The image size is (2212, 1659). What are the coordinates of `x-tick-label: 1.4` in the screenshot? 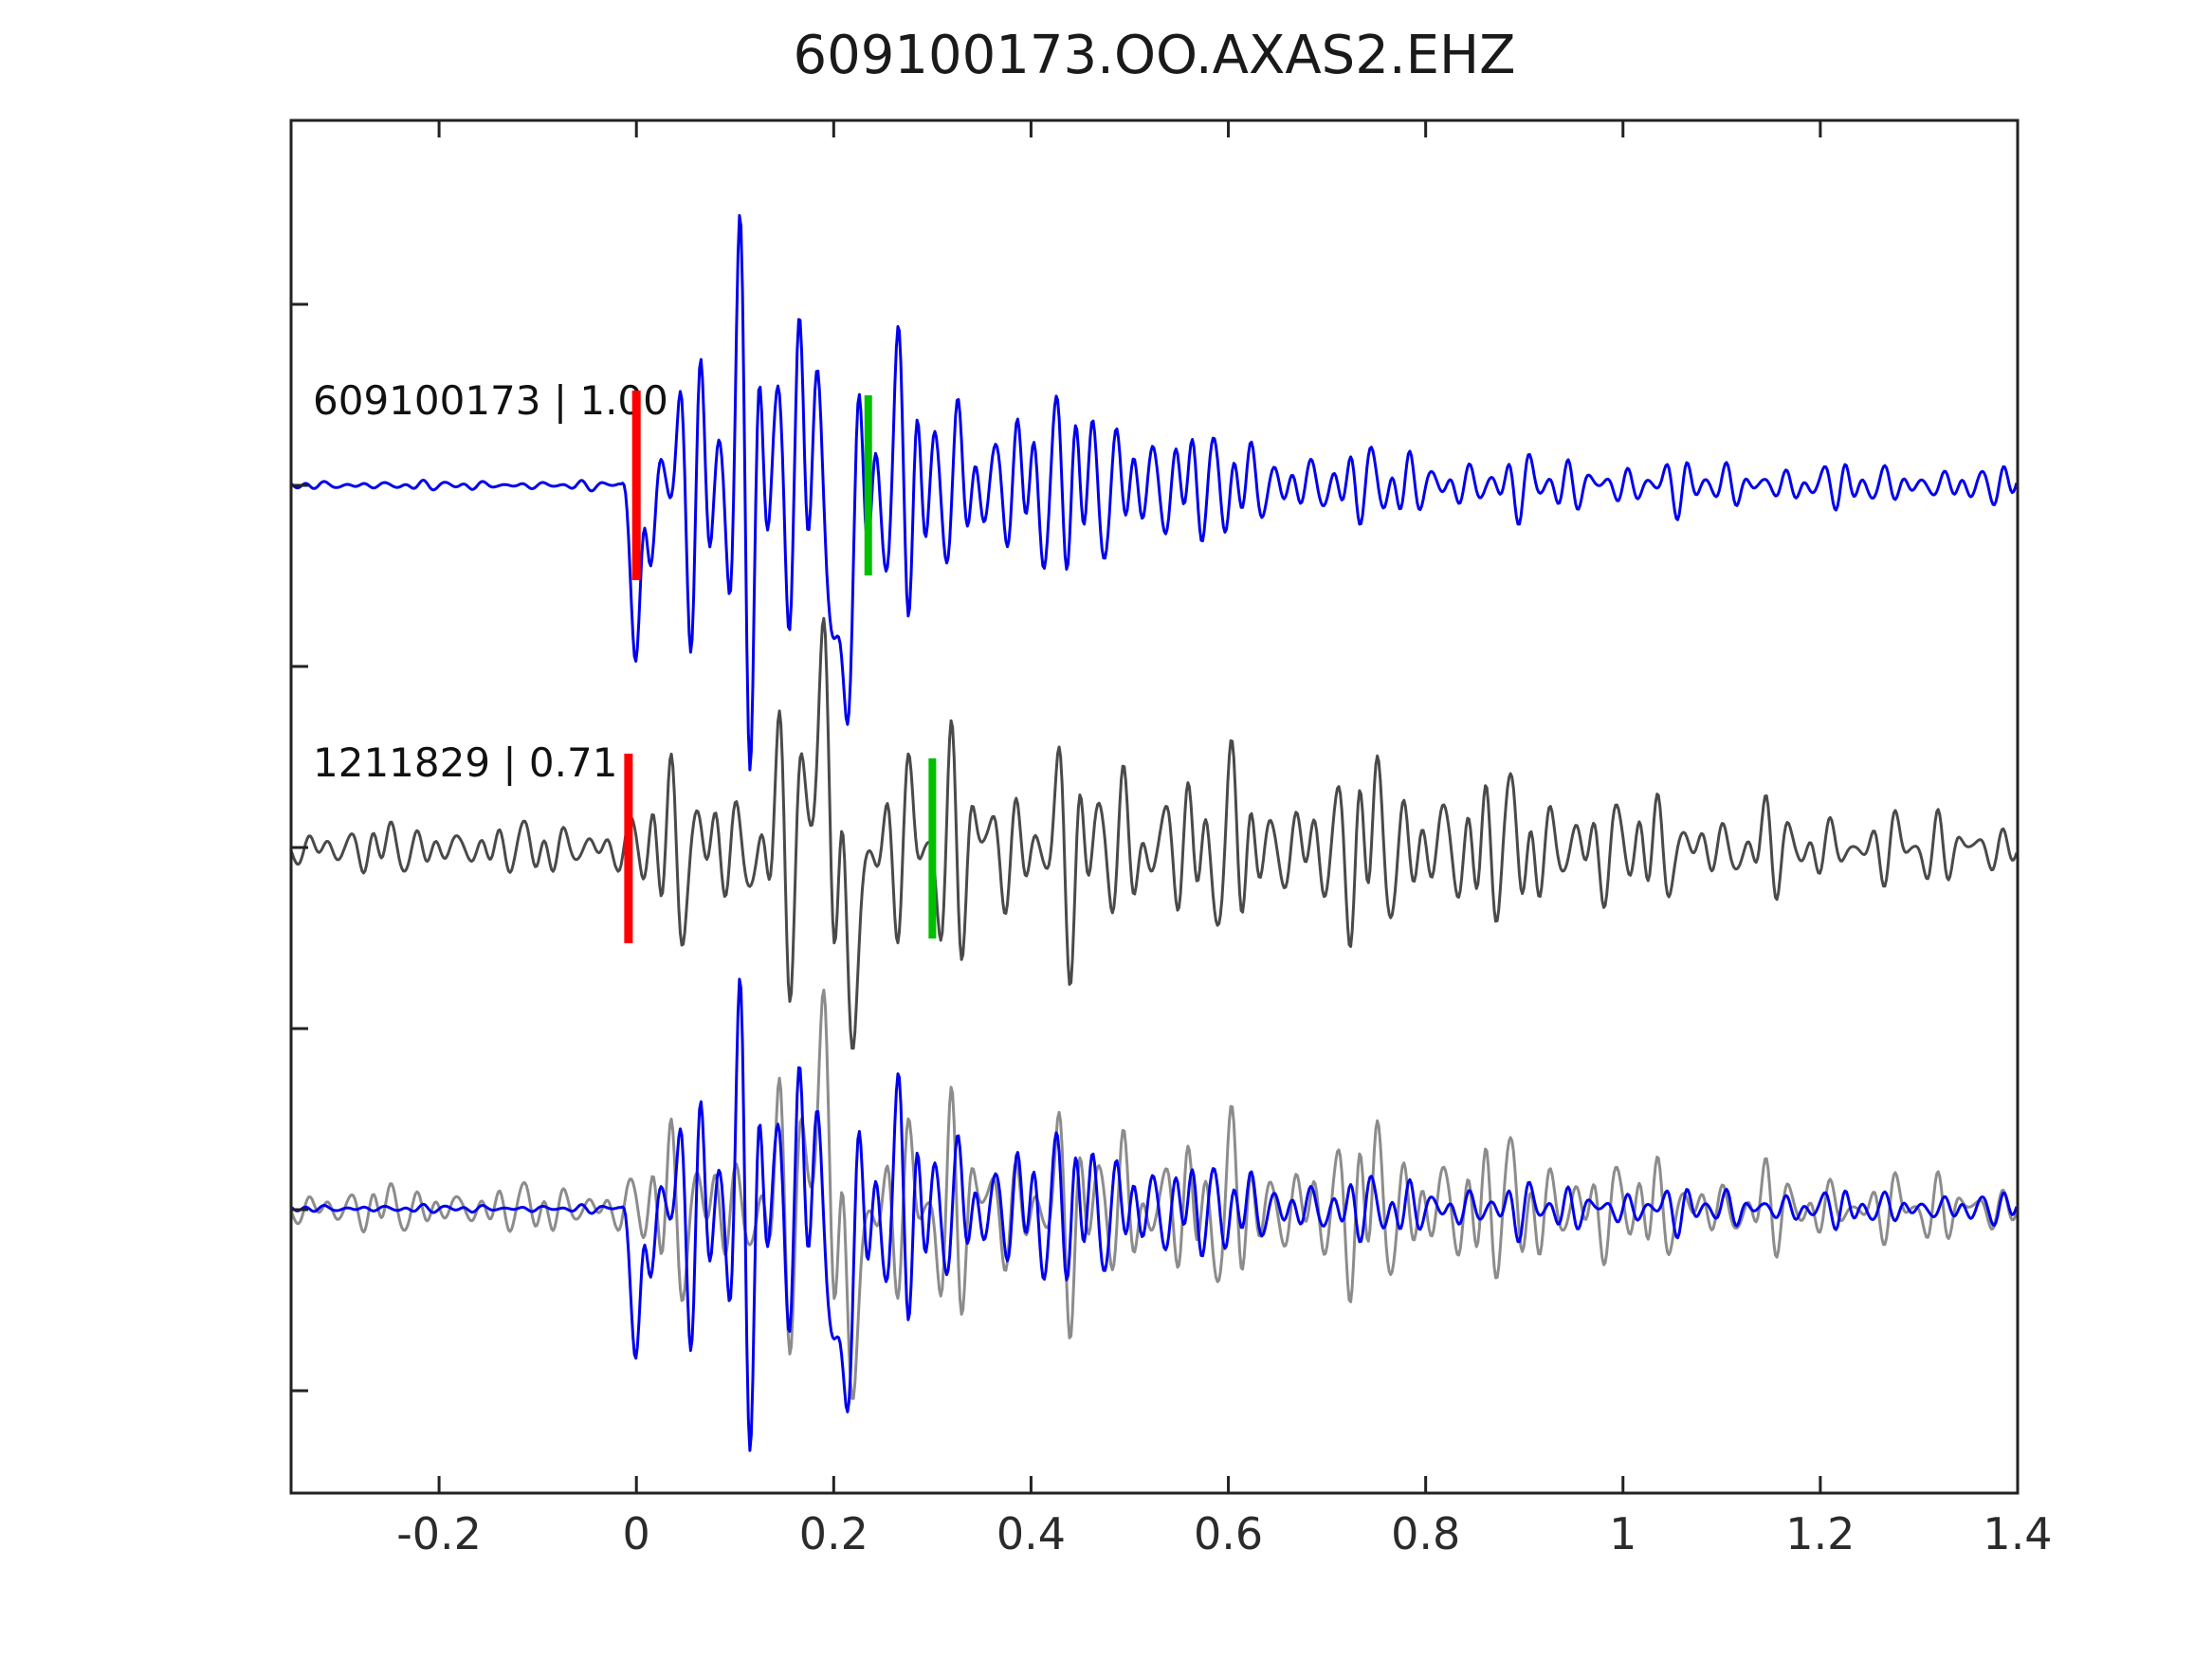 It's located at (2018, 1533).